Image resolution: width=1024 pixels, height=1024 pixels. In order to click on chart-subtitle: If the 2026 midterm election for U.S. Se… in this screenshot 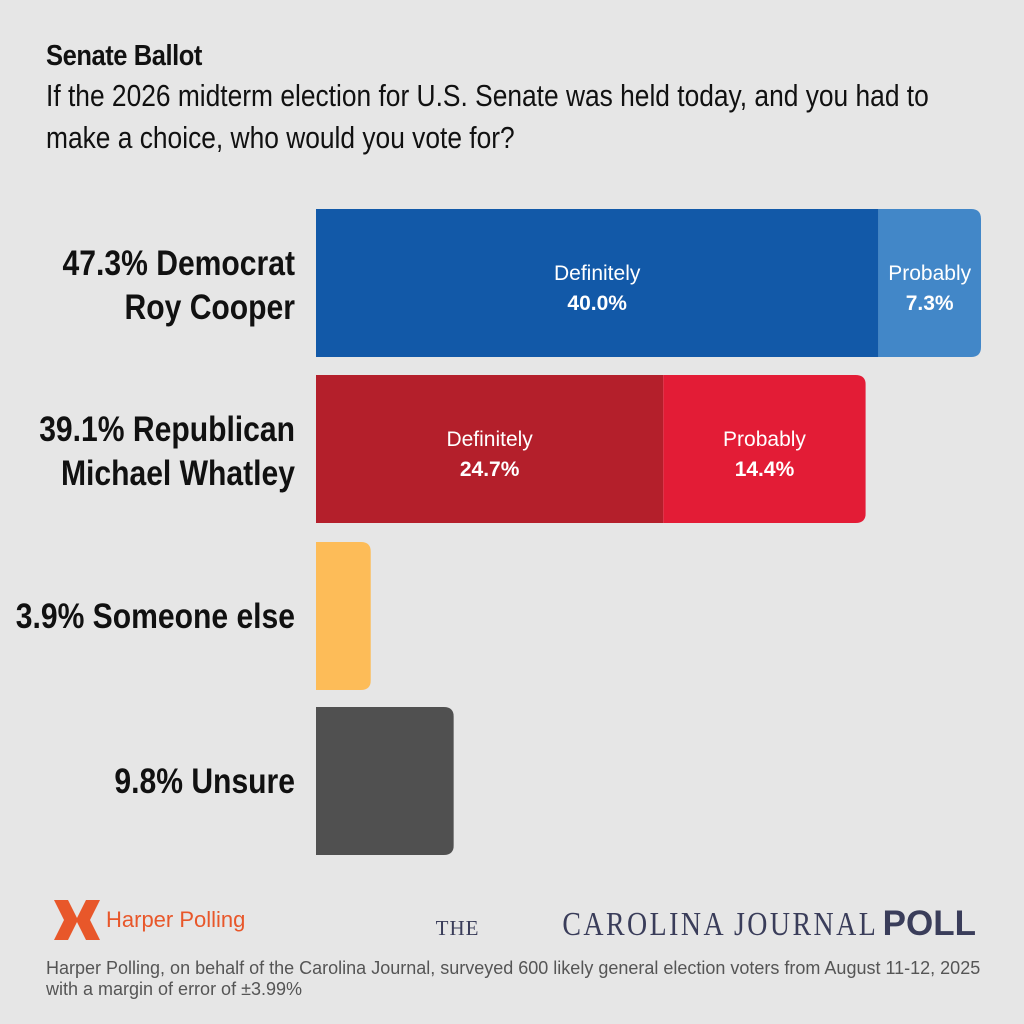, I will do `click(487, 116)`.